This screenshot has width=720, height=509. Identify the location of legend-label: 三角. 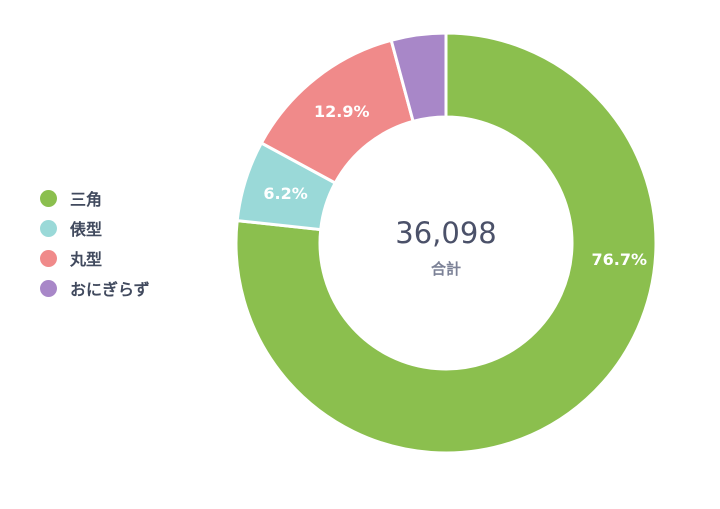
(86, 199).